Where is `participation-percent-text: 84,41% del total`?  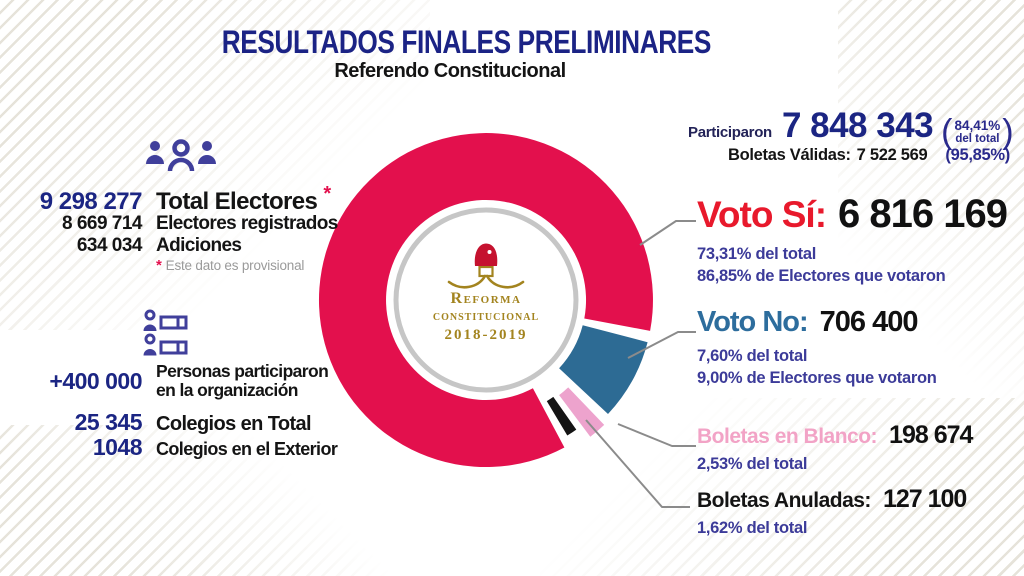 participation-percent-text: 84,41% del total is located at coordinates (977, 131).